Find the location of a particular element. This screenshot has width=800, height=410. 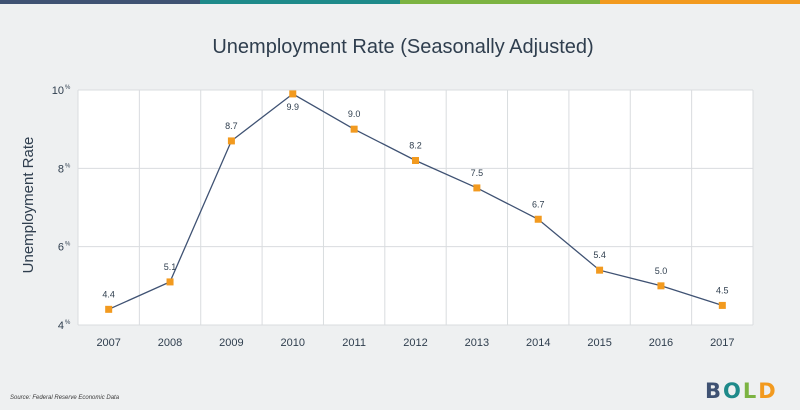

source-note: Source: Federal Reserve Economic Data is located at coordinates (65, 398).